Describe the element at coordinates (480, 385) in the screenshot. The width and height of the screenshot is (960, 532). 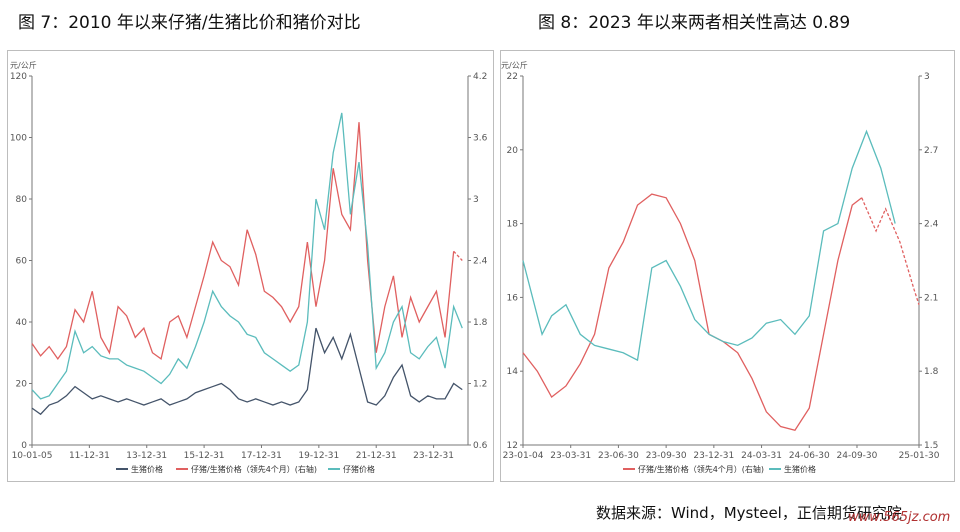
I see `right-tick-label: 1.2` at that location.